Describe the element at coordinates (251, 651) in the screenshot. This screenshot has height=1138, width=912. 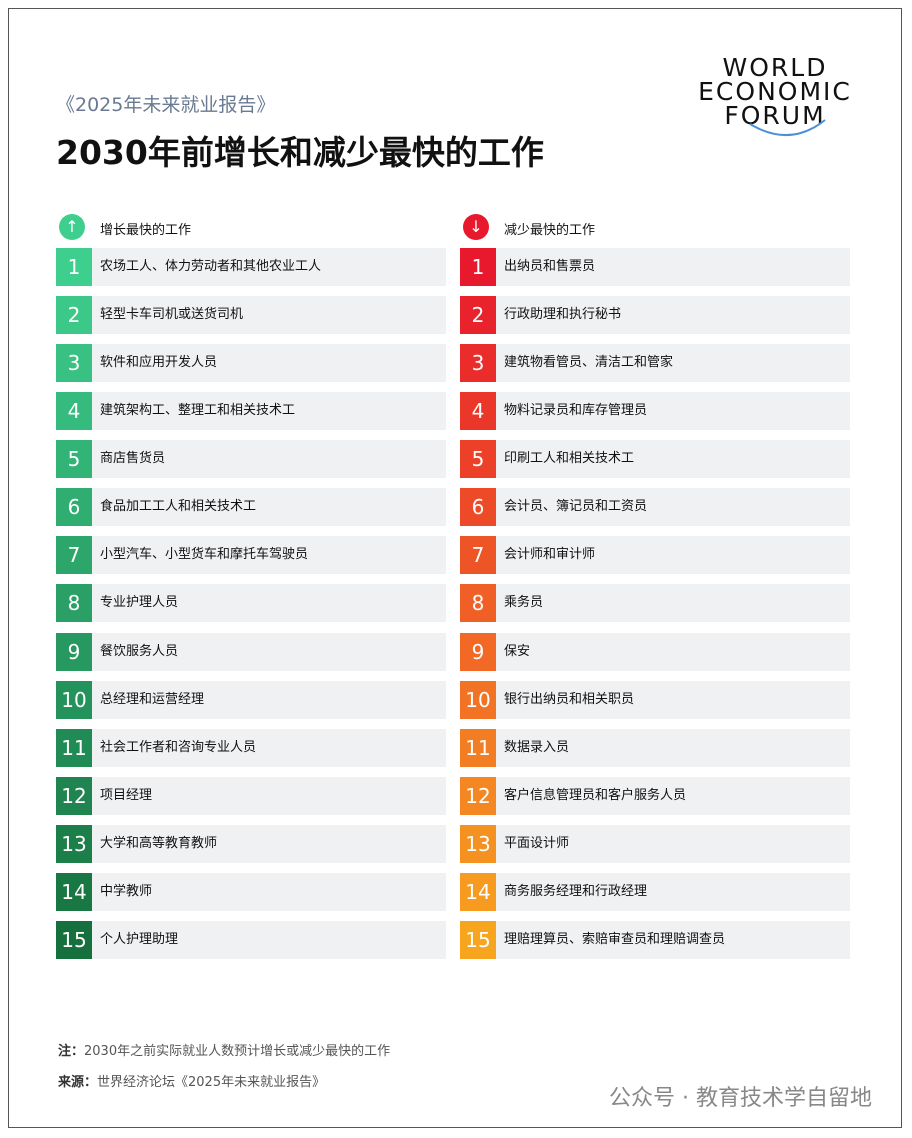
I see `job-row: 9 餐饮服务人员` at that location.